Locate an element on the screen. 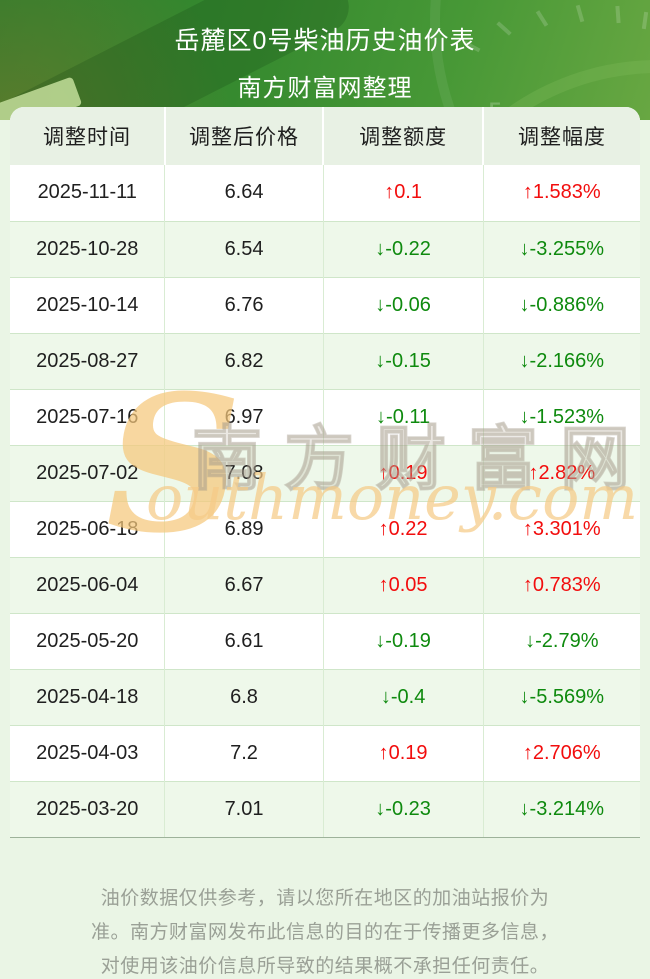 The image size is (650, 979). price-cell: 7.08 is located at coordinates (244, 472).